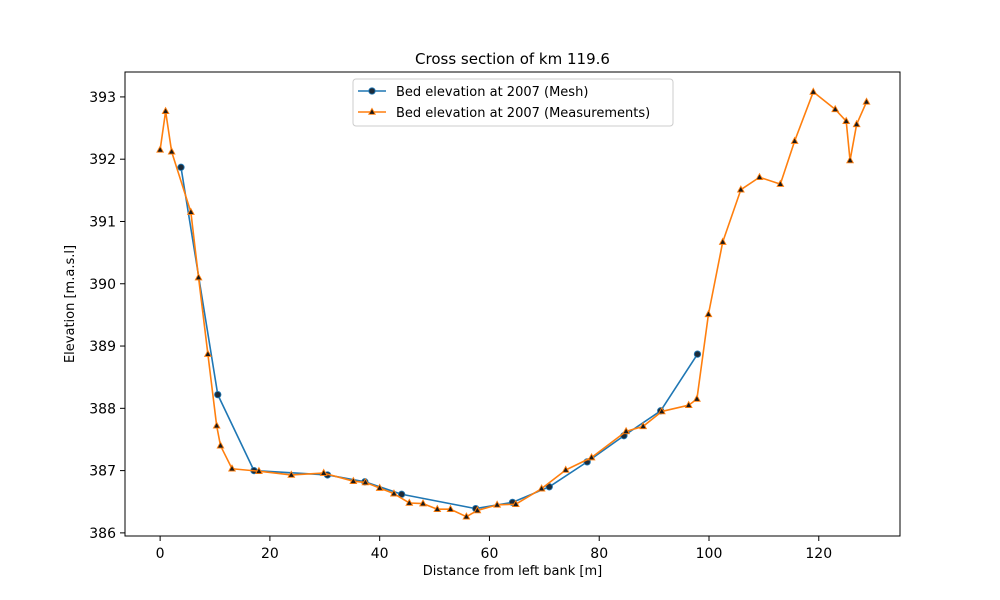  I want to click on x-tick-label: 80, so click(599, 554).